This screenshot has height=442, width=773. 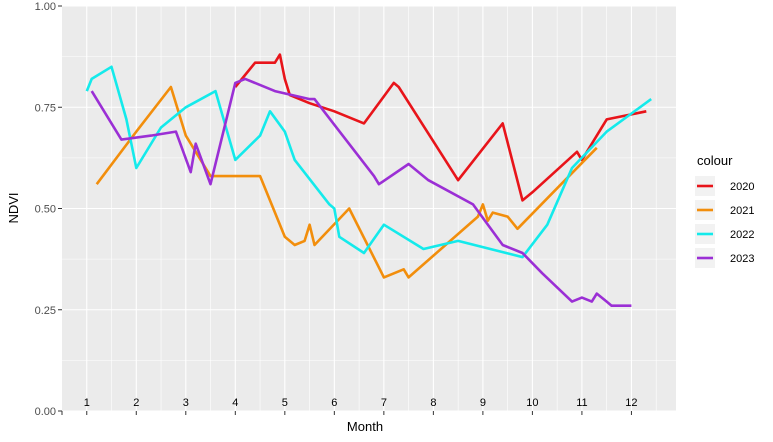 What do you see at coordinates (581, 403) in the screenshot?
I see `month-label: 11` at bounding box center [581, 403].